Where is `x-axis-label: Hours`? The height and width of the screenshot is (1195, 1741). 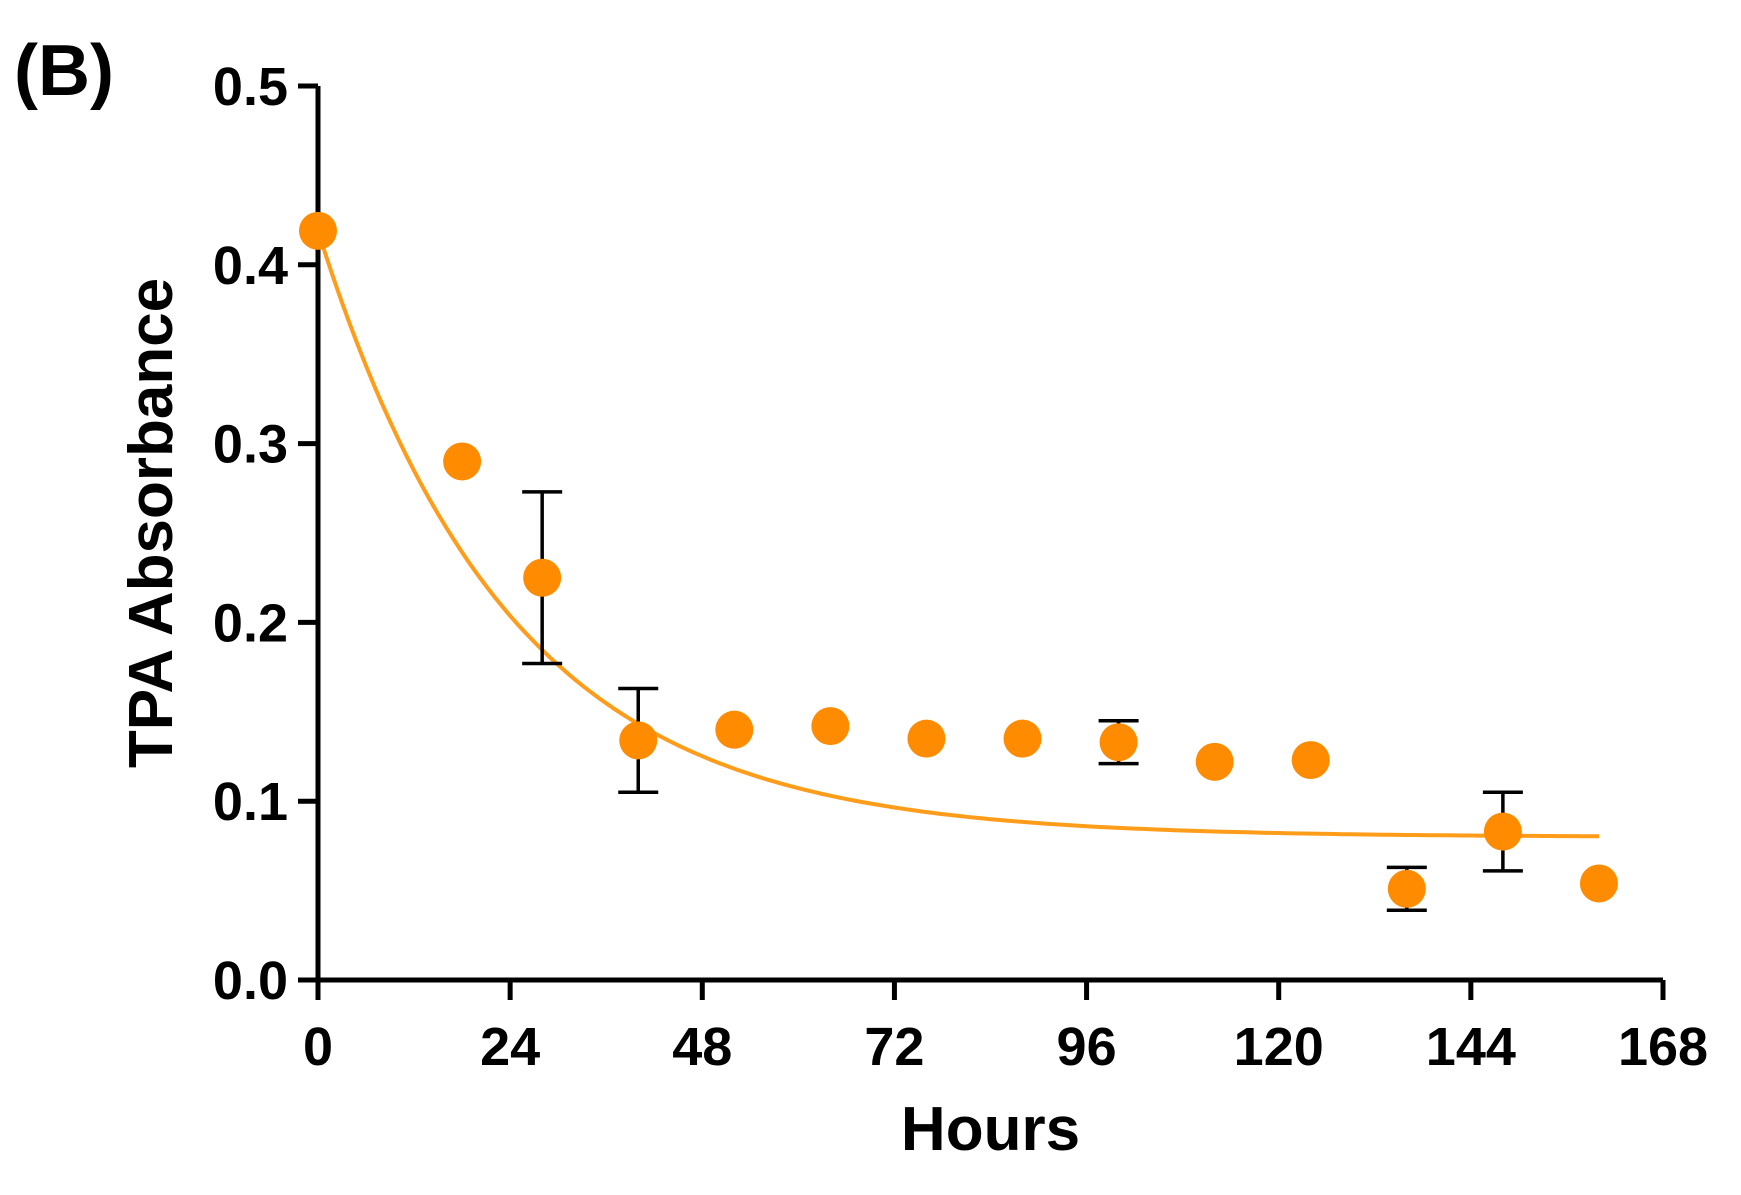
x-axis-label: Hours is located at coordinates (990, 1129).